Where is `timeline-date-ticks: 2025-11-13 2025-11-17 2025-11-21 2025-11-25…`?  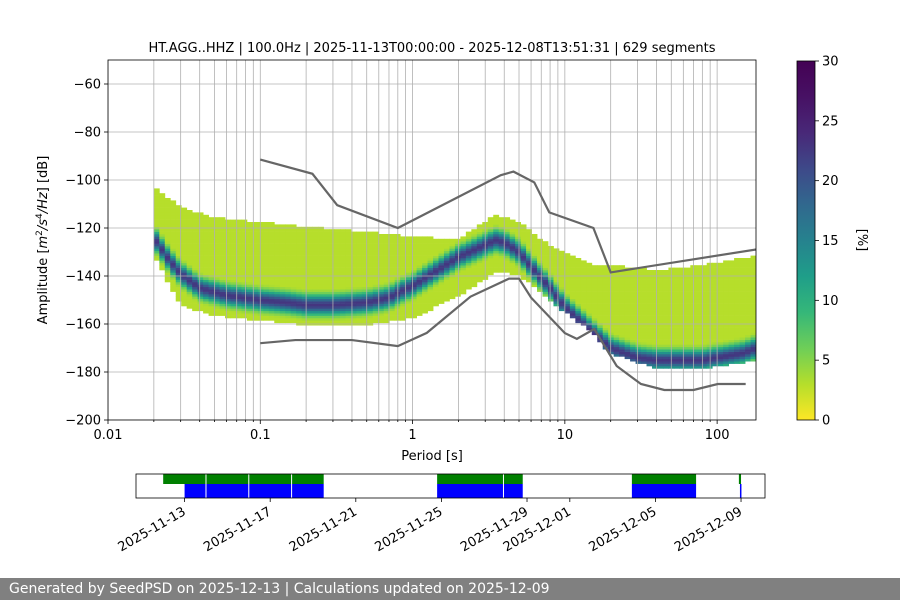
timeline-date-ticks: 2025-11-13 2025-11-17 2025-11-21 2025-11-25… is located at coordinates (430, 526).